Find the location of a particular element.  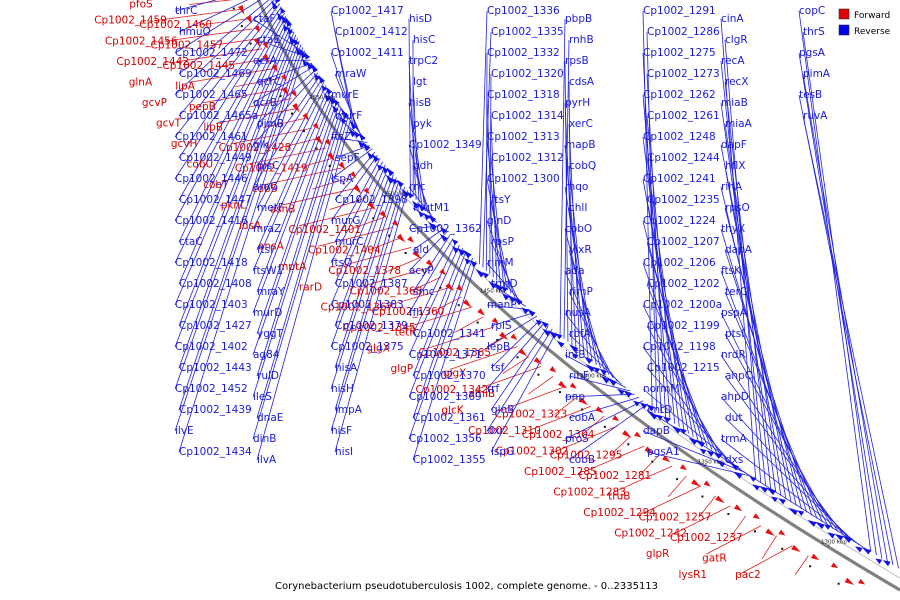

gene-label: cobO is located at coordinates (578, 229).